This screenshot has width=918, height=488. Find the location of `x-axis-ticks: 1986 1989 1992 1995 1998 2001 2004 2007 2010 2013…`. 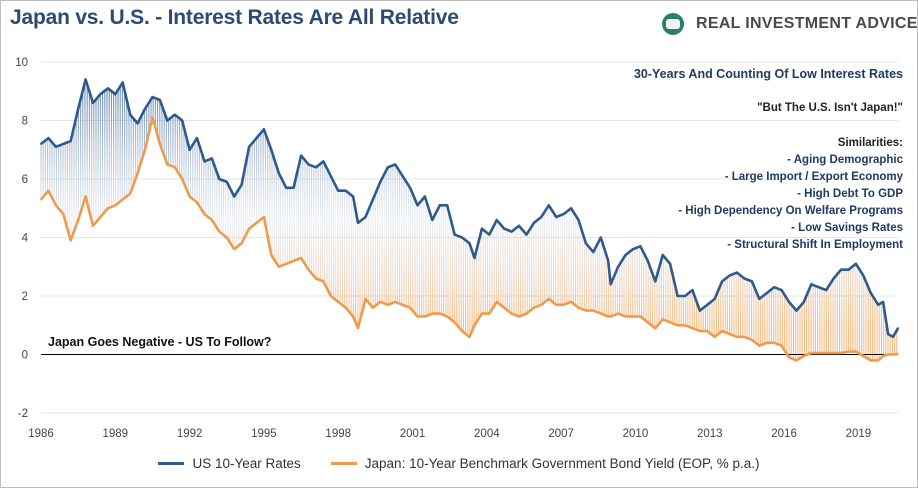

x-axis-ticks: 1986 1989 1992 1995 1998 2001 2004 2007 2010 2013… is located at coordinates (449, 434).